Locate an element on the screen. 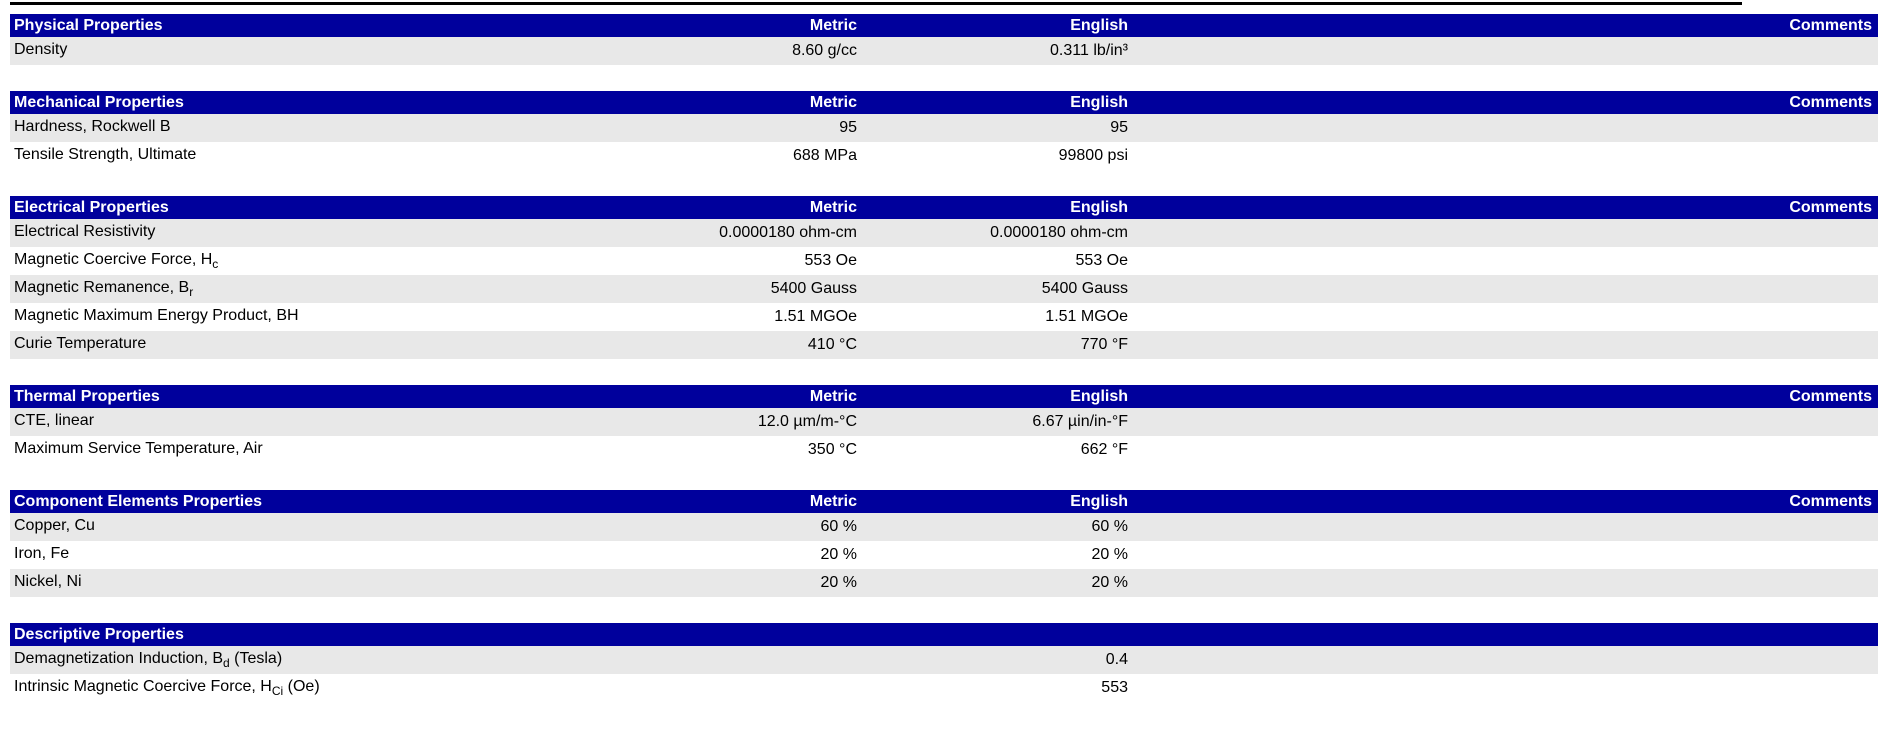 The height and width of the screenshot is (730, 1887). section-title: Mechanical Properties is located at coordinates (99, 102).